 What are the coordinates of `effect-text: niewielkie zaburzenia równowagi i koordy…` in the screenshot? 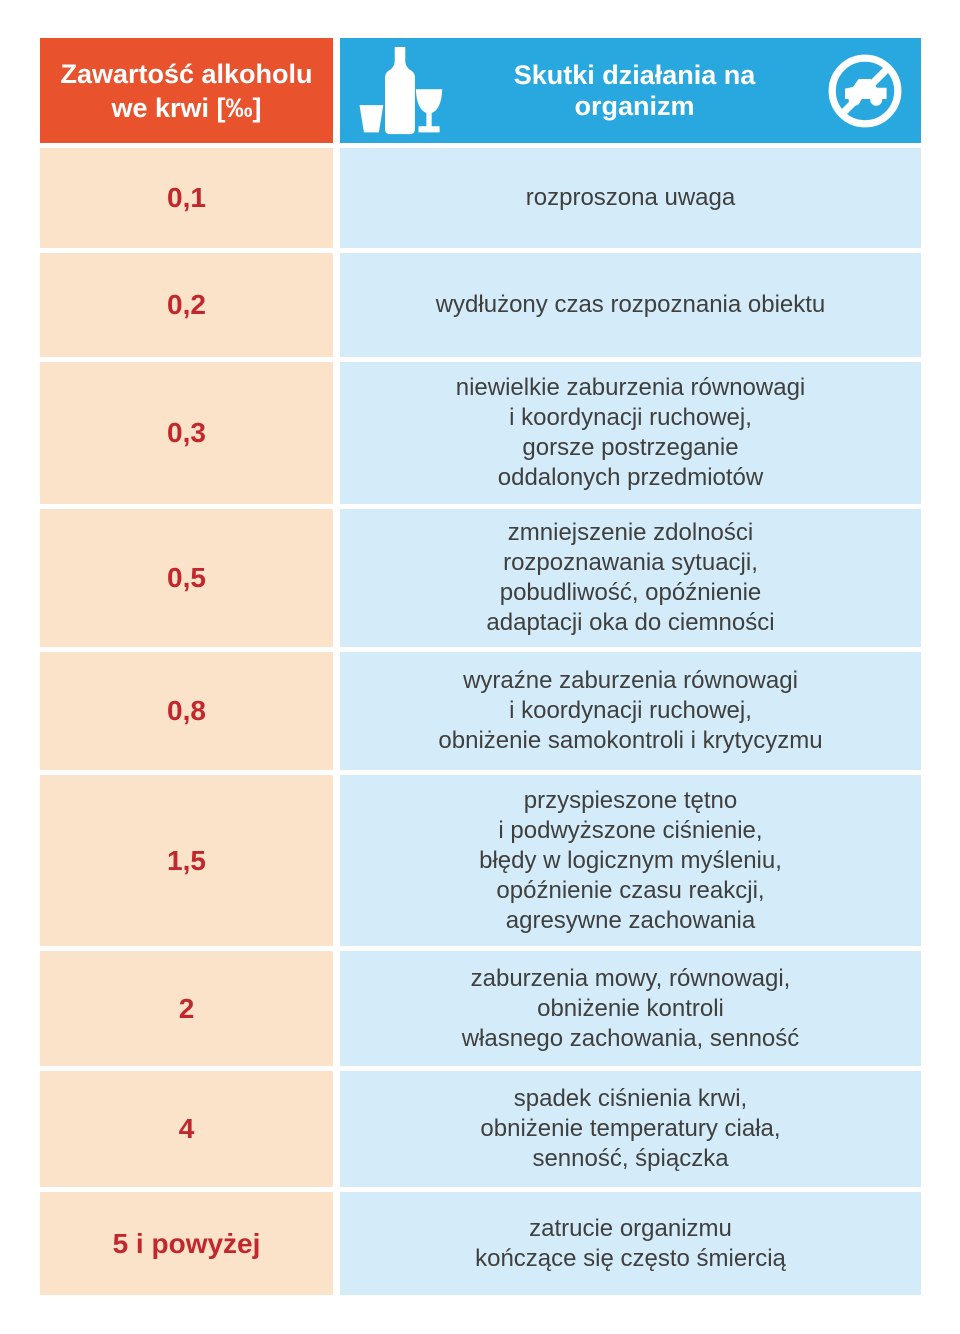 It's located at (630, 432).